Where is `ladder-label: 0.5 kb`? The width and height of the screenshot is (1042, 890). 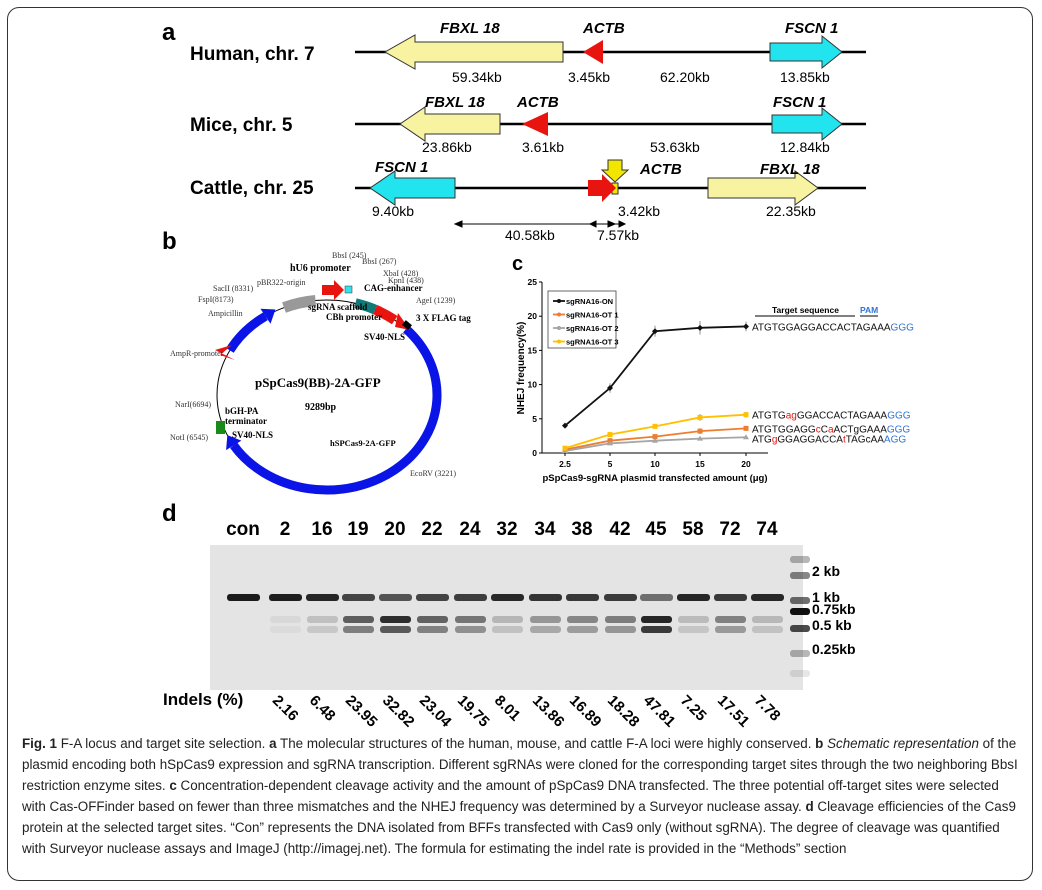 ladder-label: 0.5 kb is located at coordinates (832, 625).